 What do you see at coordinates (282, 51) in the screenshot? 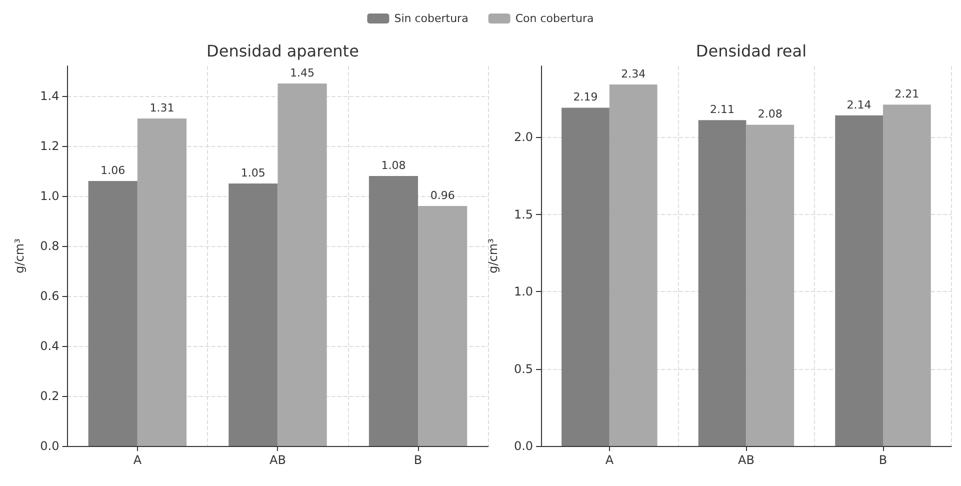
I see `chart-title: Densidad aparente` at bounding box center [282, 51].